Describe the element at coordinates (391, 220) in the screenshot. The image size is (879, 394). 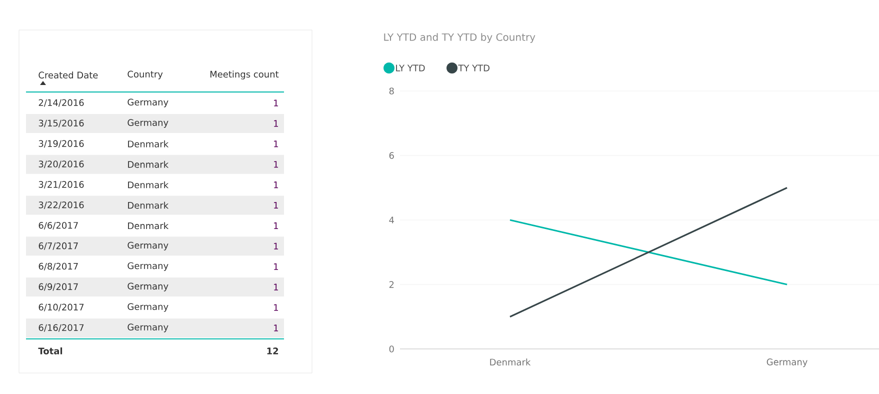
I see `y-tick-label: 4` at that location.